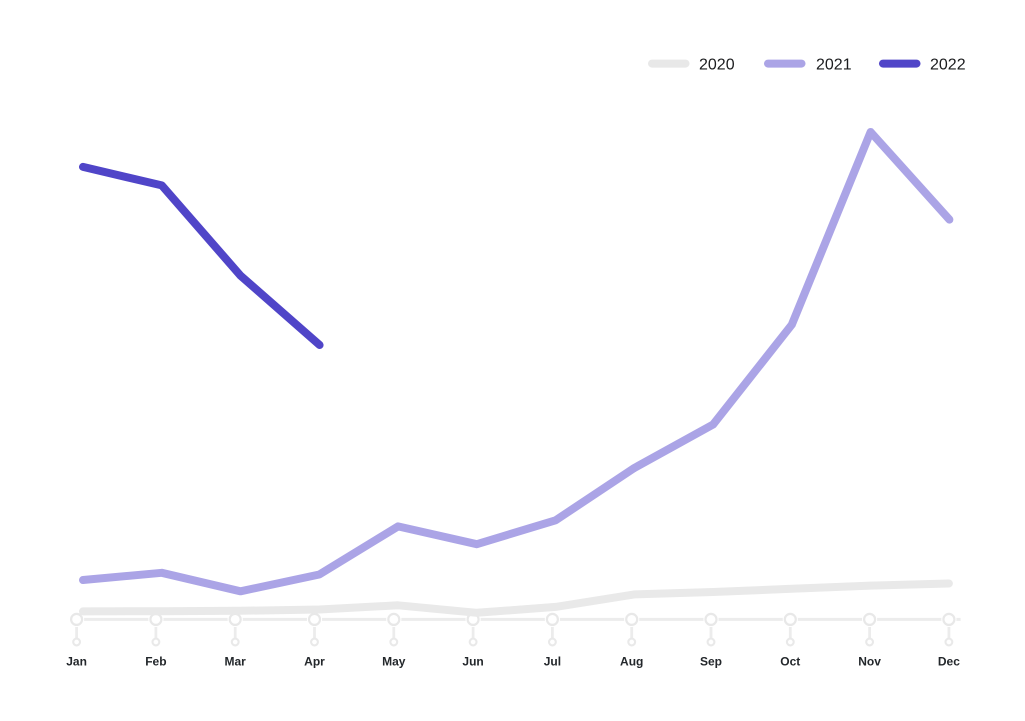  What do you see at coordinates (155, 662) in the screenshot?
I see `svg-text: Feb` at bounding box center [155, 662].